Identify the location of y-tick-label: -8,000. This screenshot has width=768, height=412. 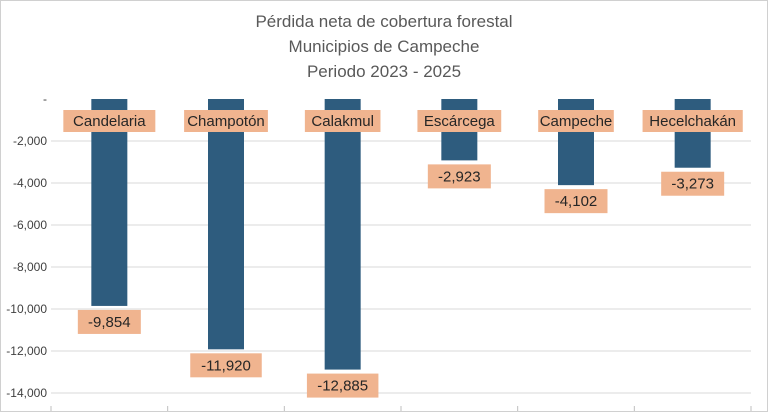
(30, 267).